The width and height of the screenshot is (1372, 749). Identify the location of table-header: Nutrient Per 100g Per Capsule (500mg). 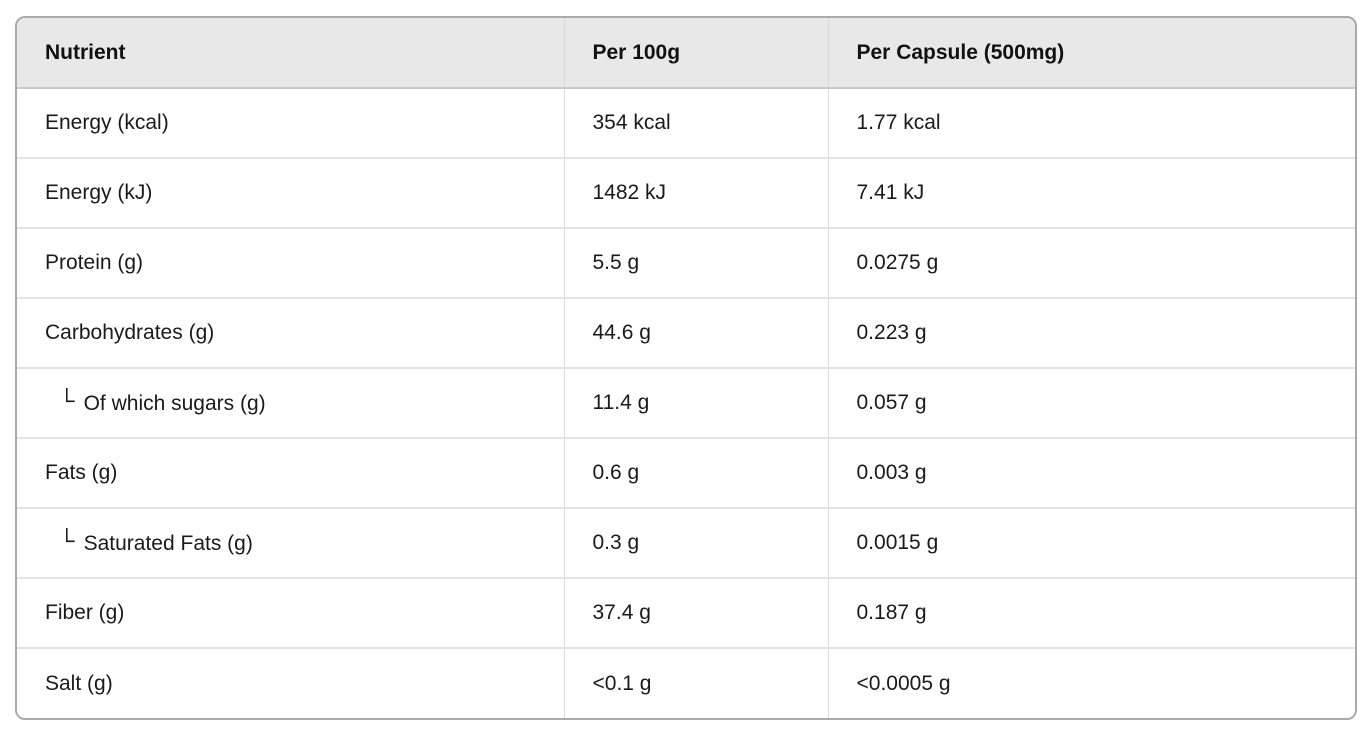
(686, 53).